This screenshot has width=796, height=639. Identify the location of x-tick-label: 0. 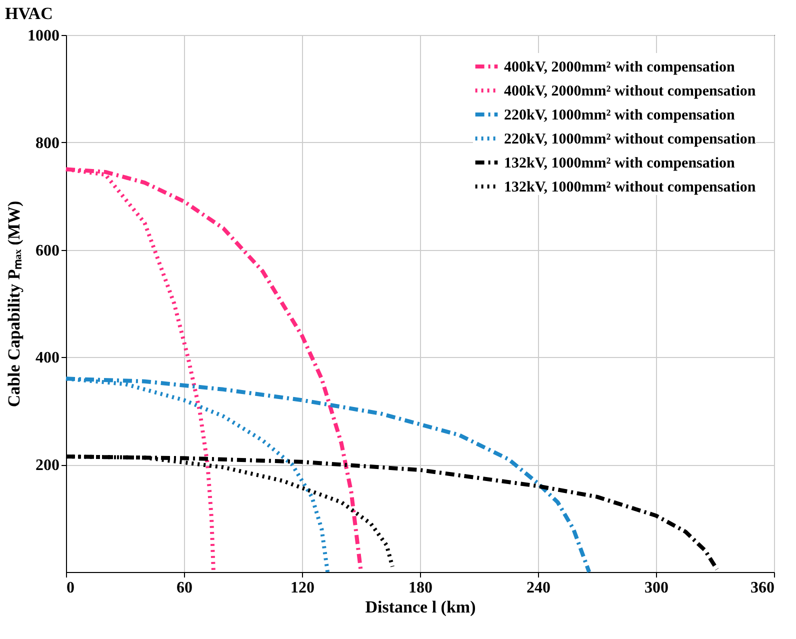
(70, 588).